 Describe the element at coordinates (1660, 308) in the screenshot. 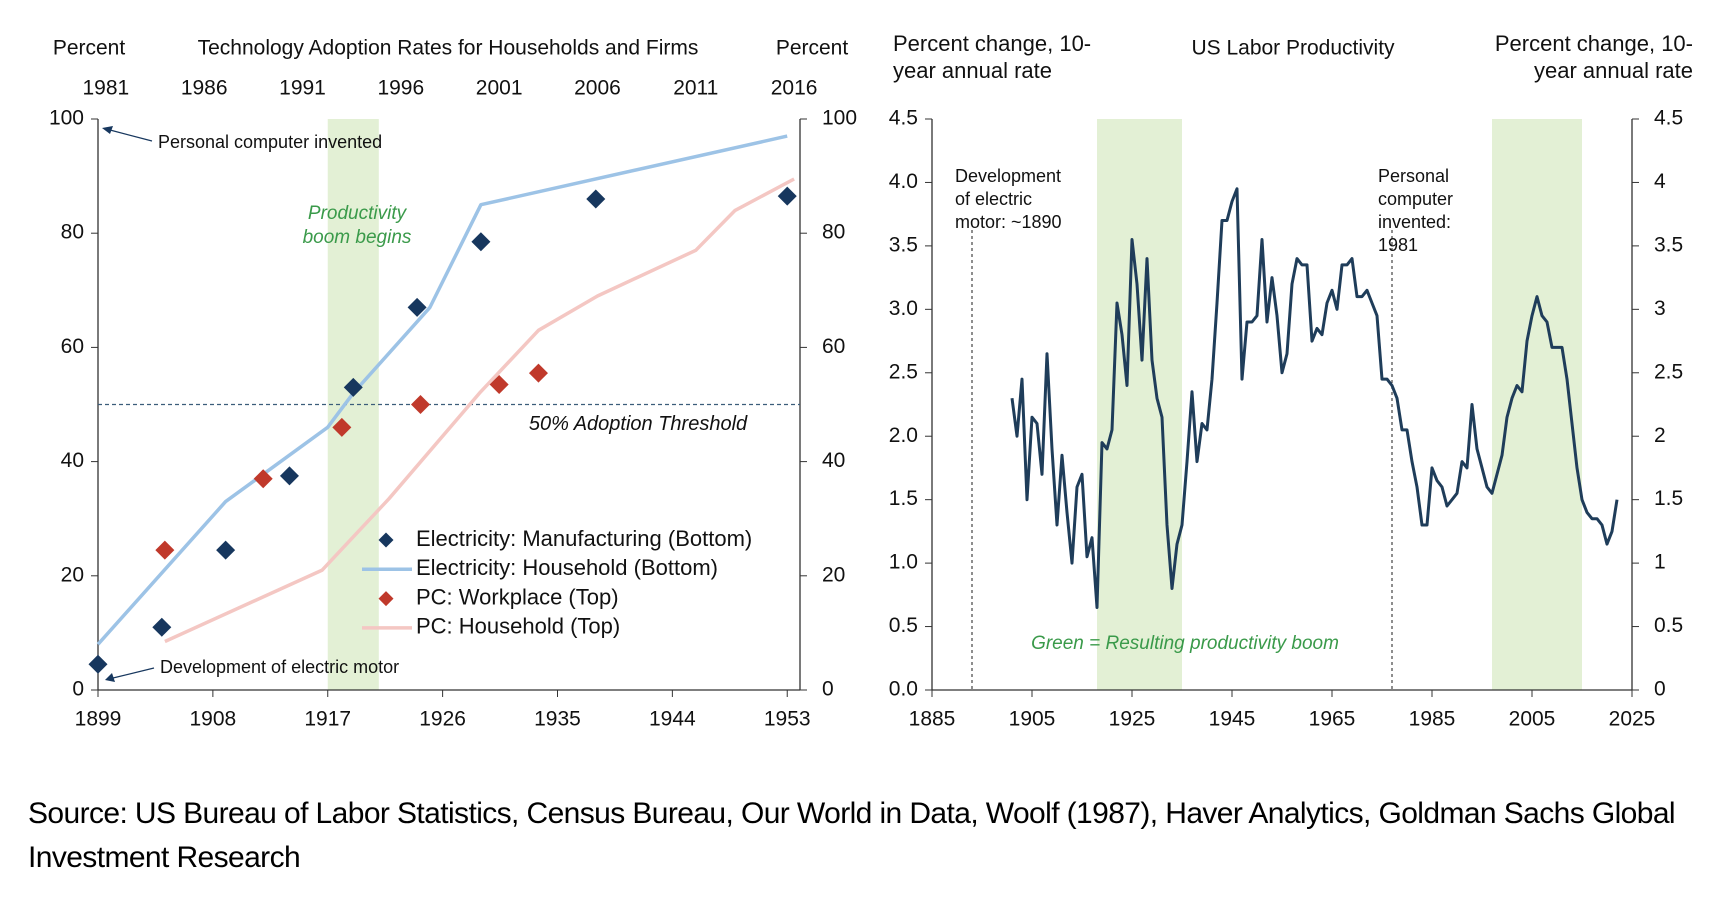

I see `y2-tick-label: 3` at that location.